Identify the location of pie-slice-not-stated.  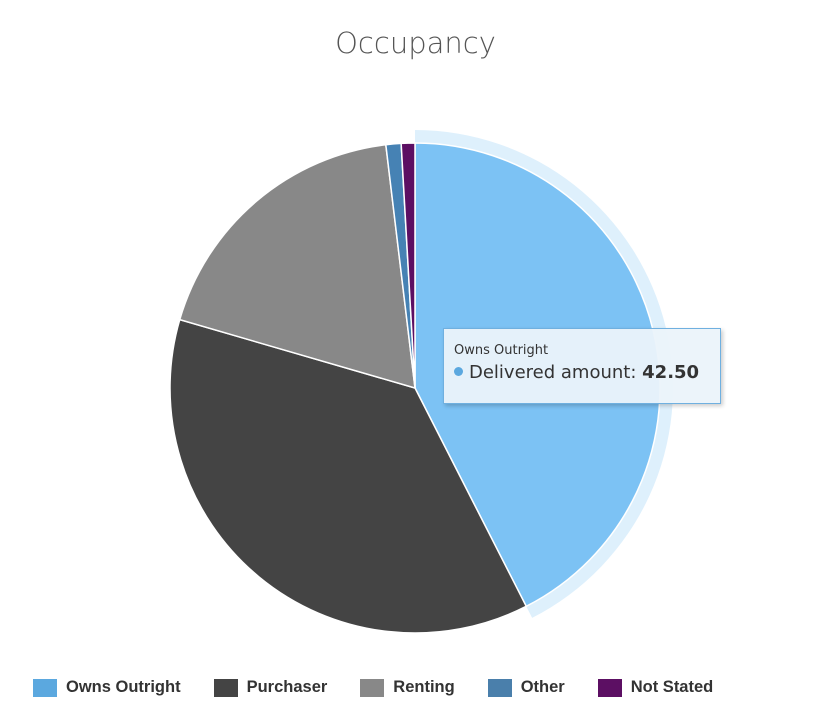
(408, 265).